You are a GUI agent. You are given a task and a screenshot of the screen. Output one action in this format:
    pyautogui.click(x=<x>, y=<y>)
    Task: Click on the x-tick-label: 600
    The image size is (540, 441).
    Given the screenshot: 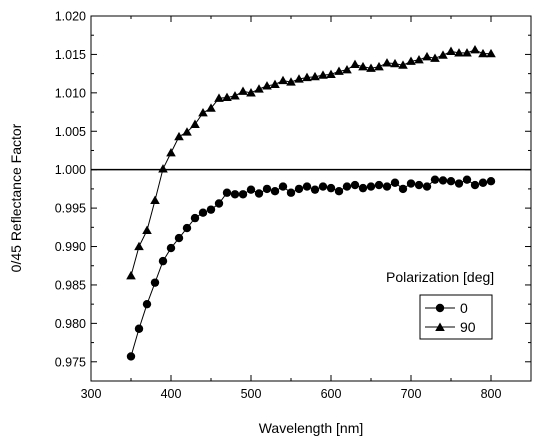 What is the action you would take?
    pyautogui.click(x=331, y=394)
    